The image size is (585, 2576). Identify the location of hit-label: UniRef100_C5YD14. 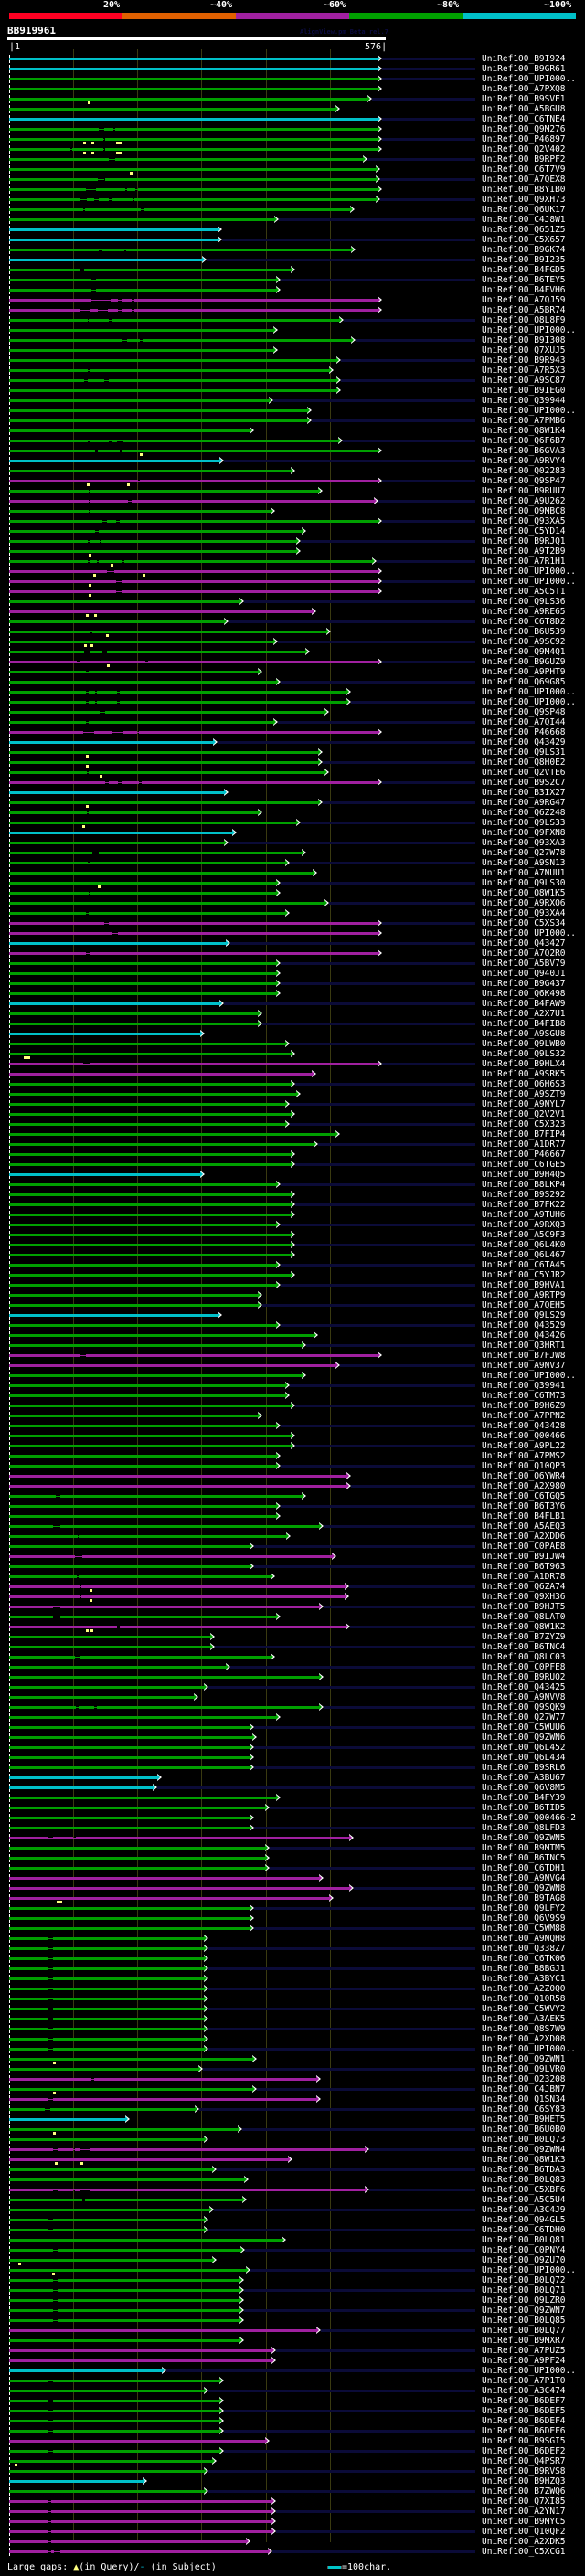
(524, 531).